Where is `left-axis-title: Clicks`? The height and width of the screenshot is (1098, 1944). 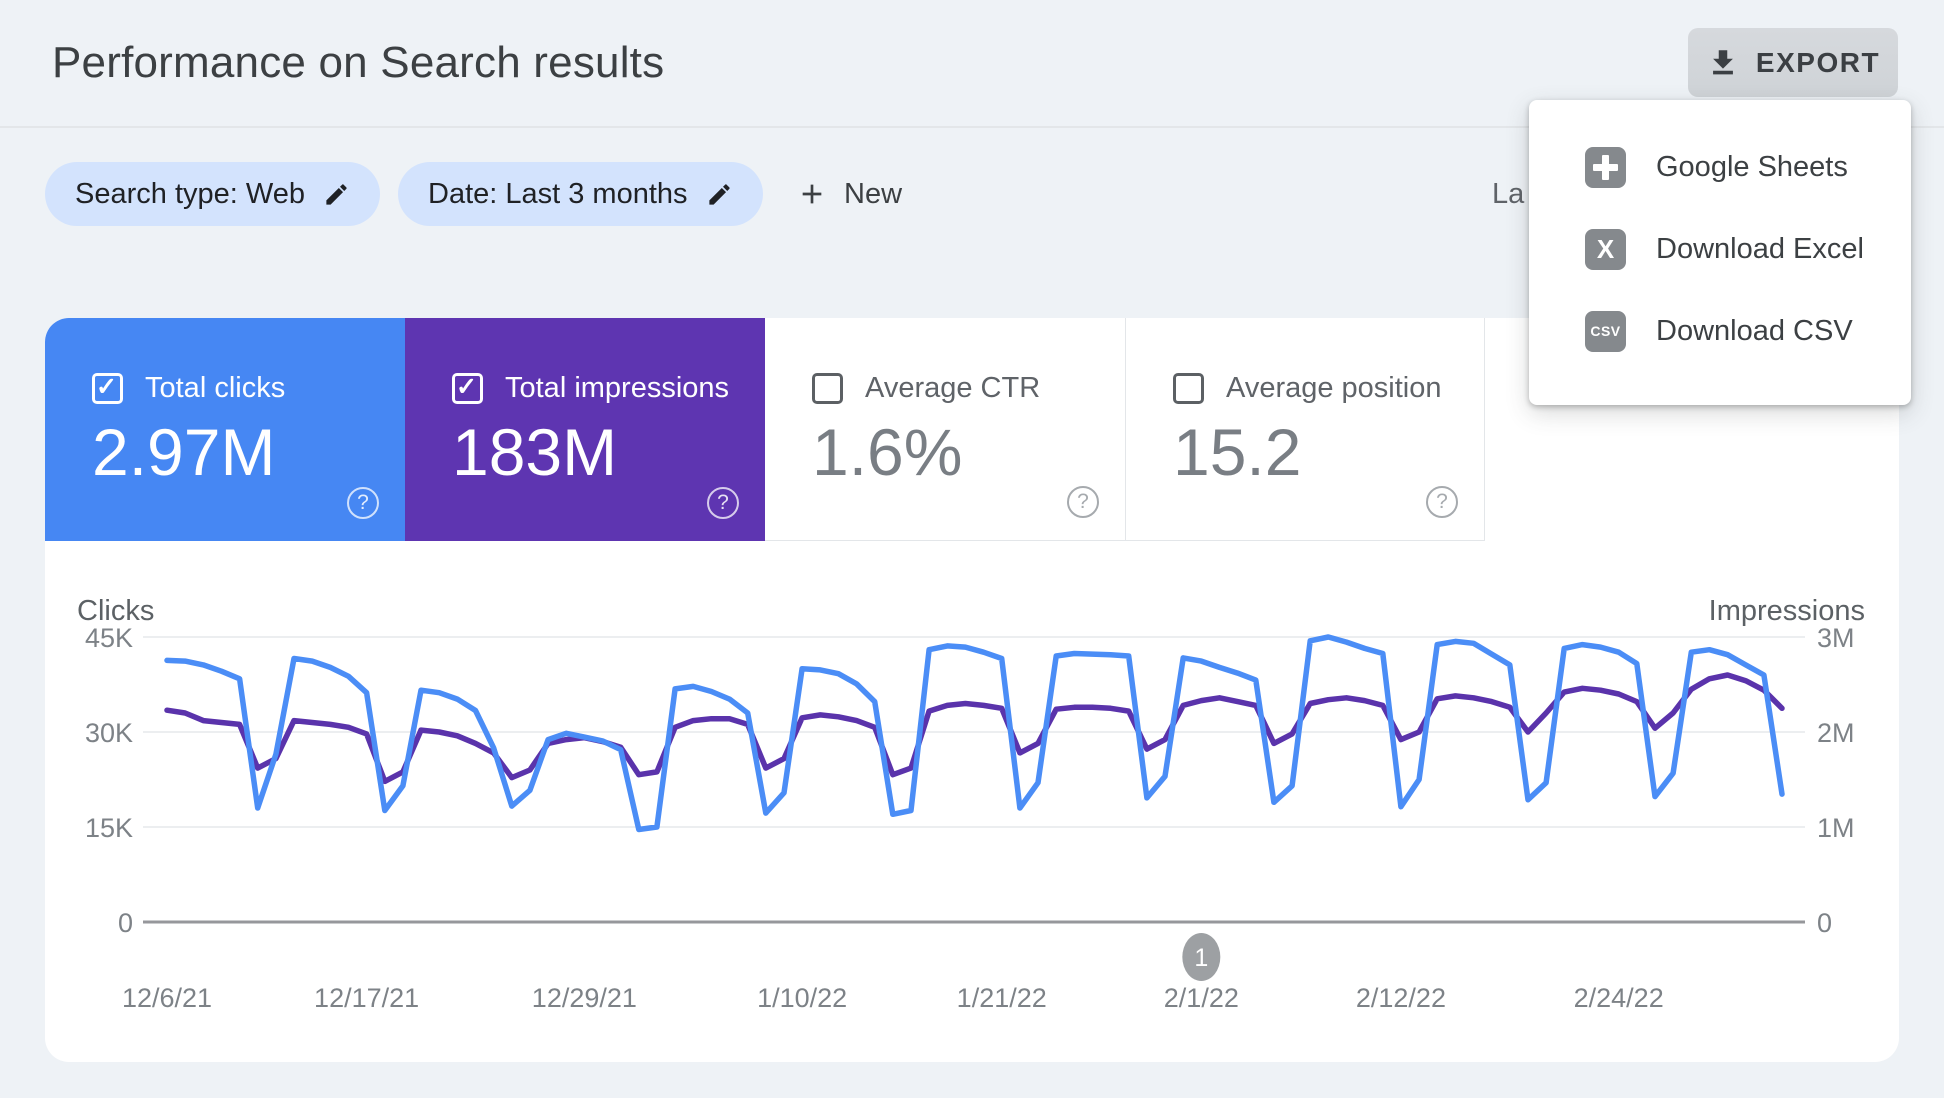
left-axis-title: Clicks is located at coordinates (115, 611).